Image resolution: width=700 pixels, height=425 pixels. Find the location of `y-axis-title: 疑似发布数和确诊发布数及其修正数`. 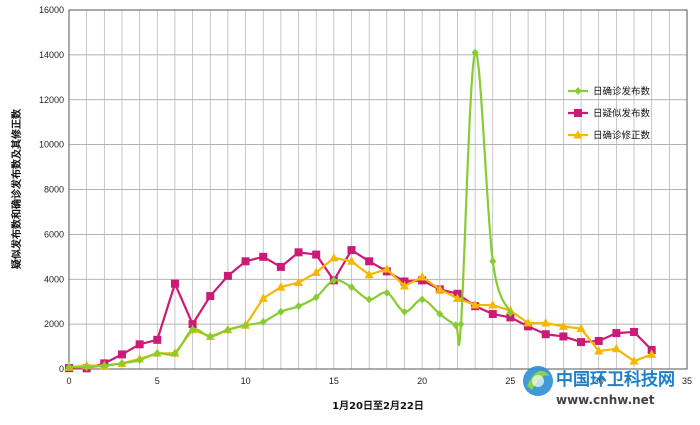

y-axis-title: 疑似发布数和确诊发布数及其修正数 is located at coordinates (16, 188).